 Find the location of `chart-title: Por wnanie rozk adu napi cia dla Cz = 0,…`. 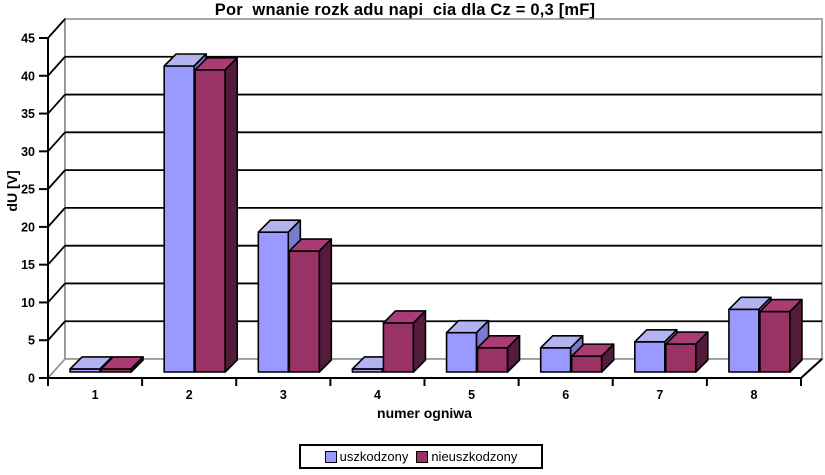

chart-title: Por wnanie rozk adu napi cia dla Cz = 0,… is located at coordinates (405, 10).